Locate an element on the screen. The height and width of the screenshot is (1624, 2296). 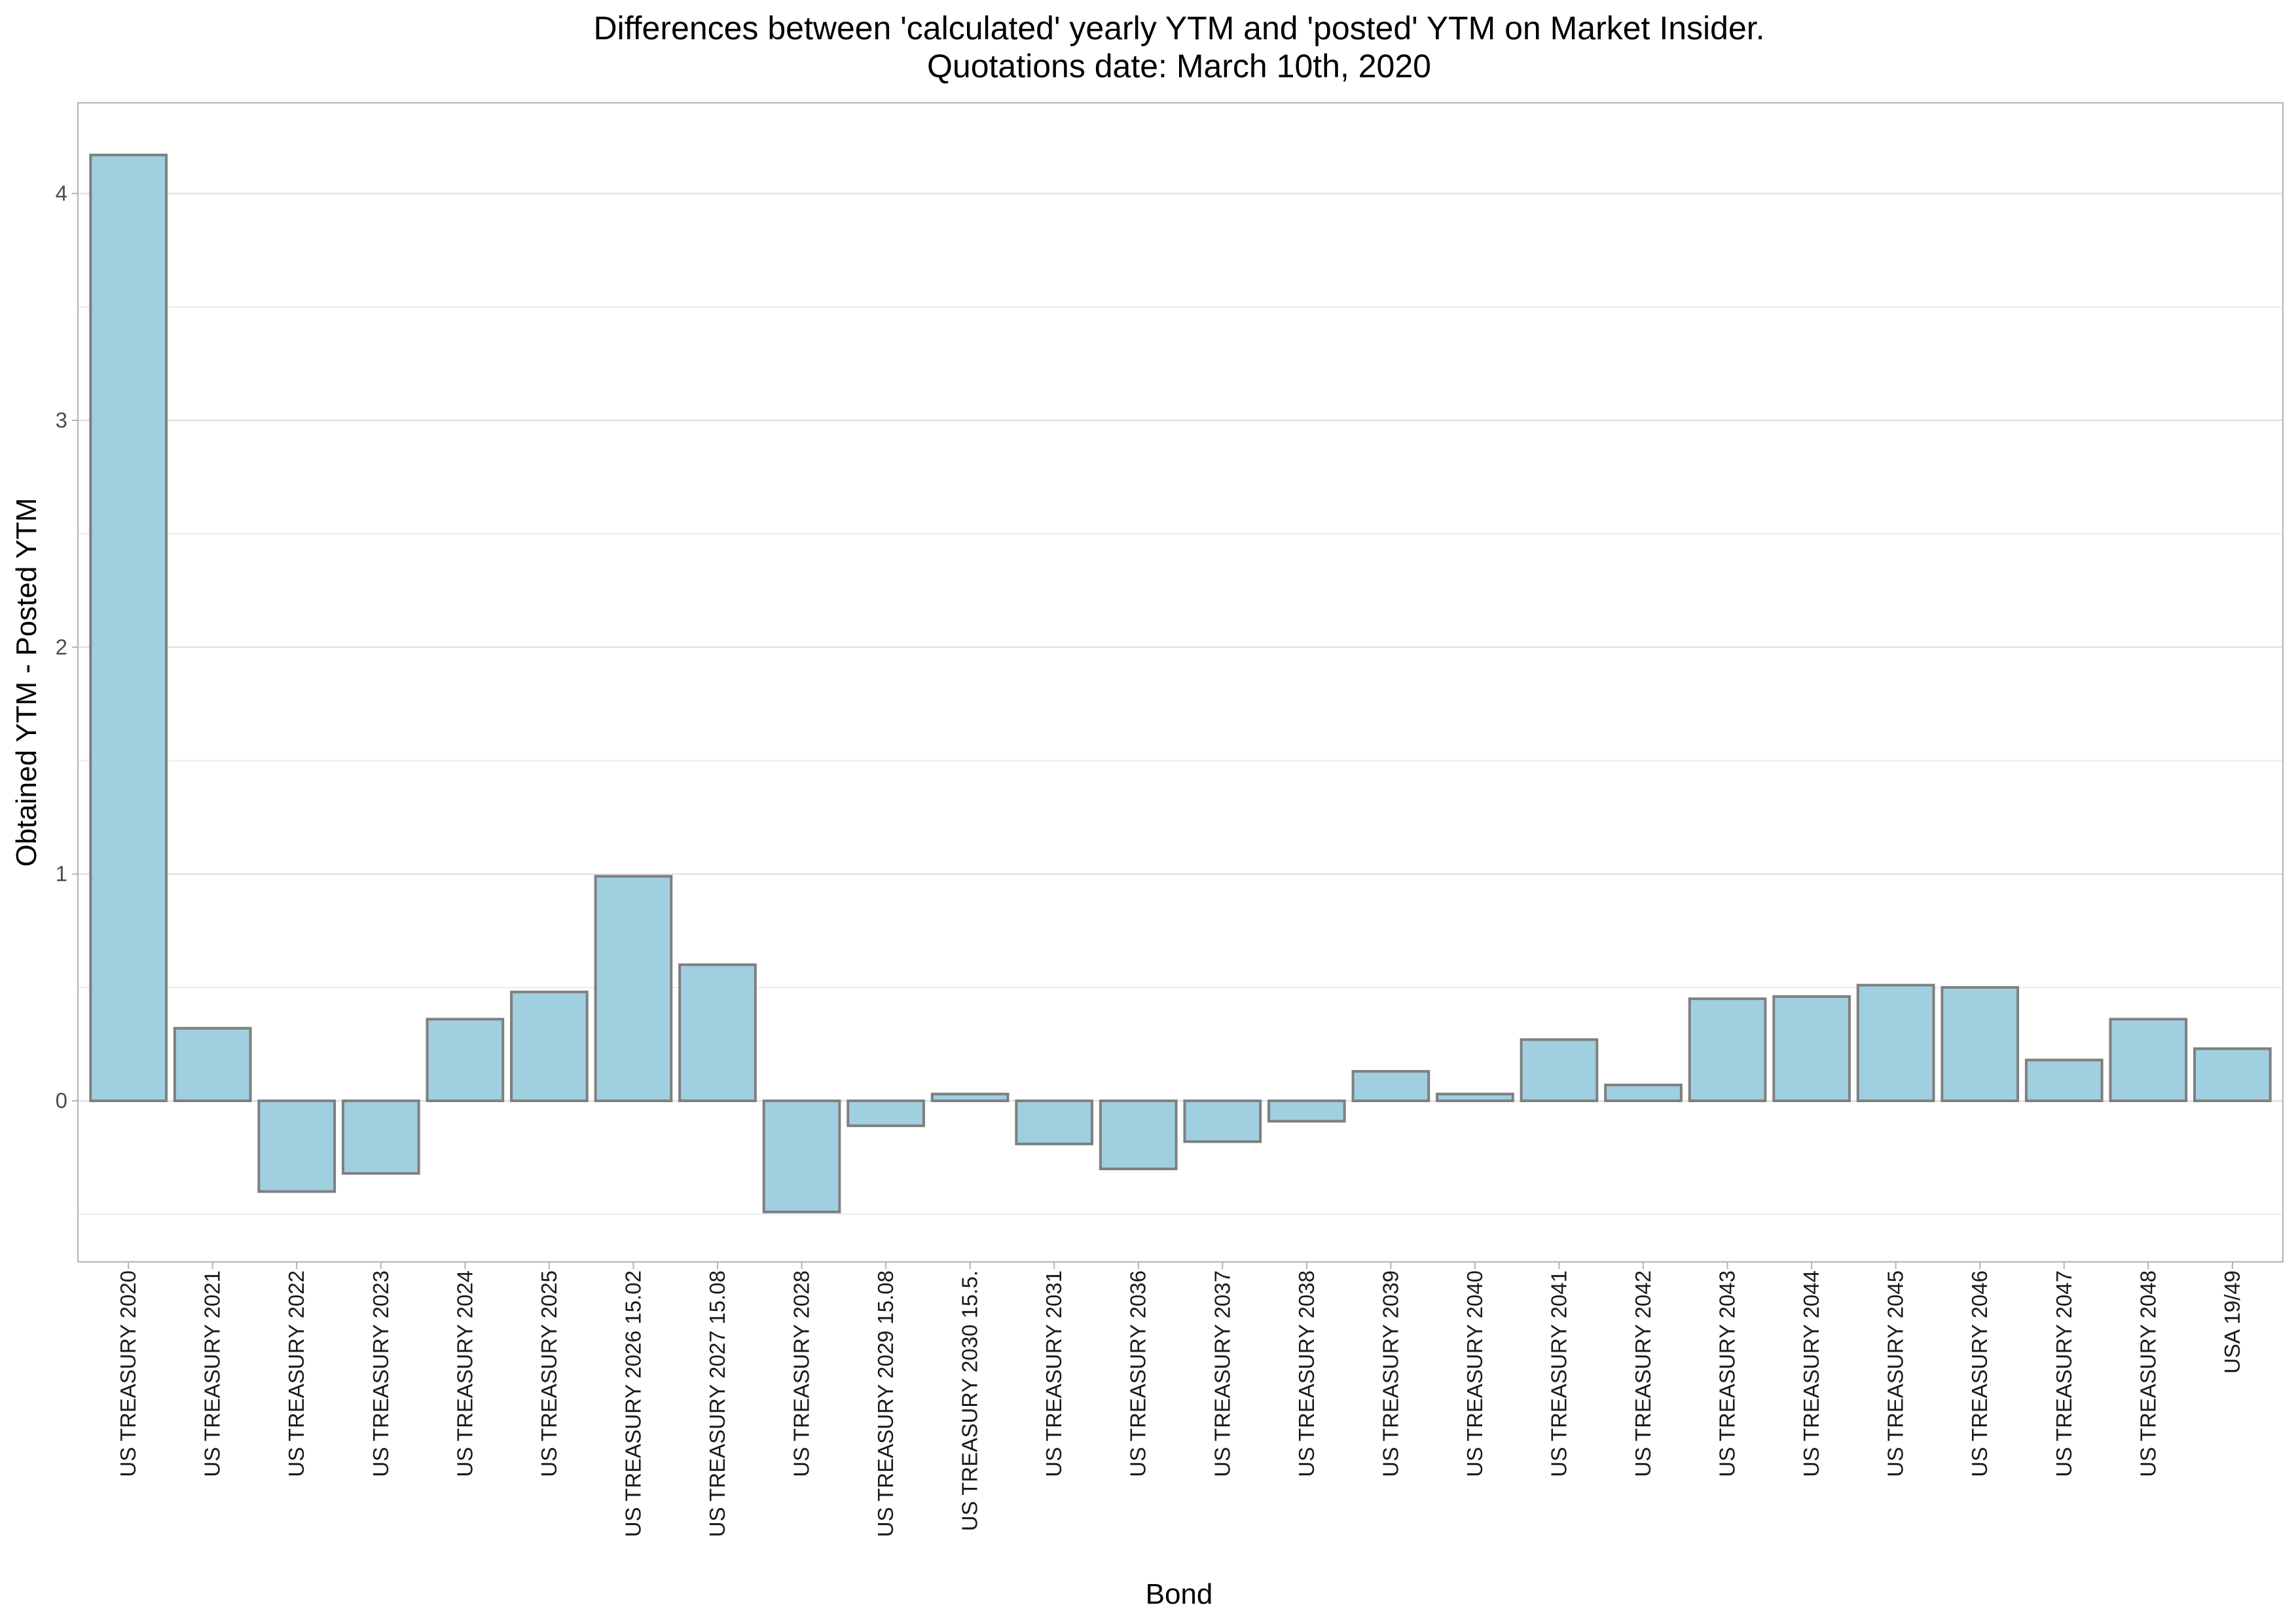
y-tick-label: 3 is located at coordinates (61, 420).